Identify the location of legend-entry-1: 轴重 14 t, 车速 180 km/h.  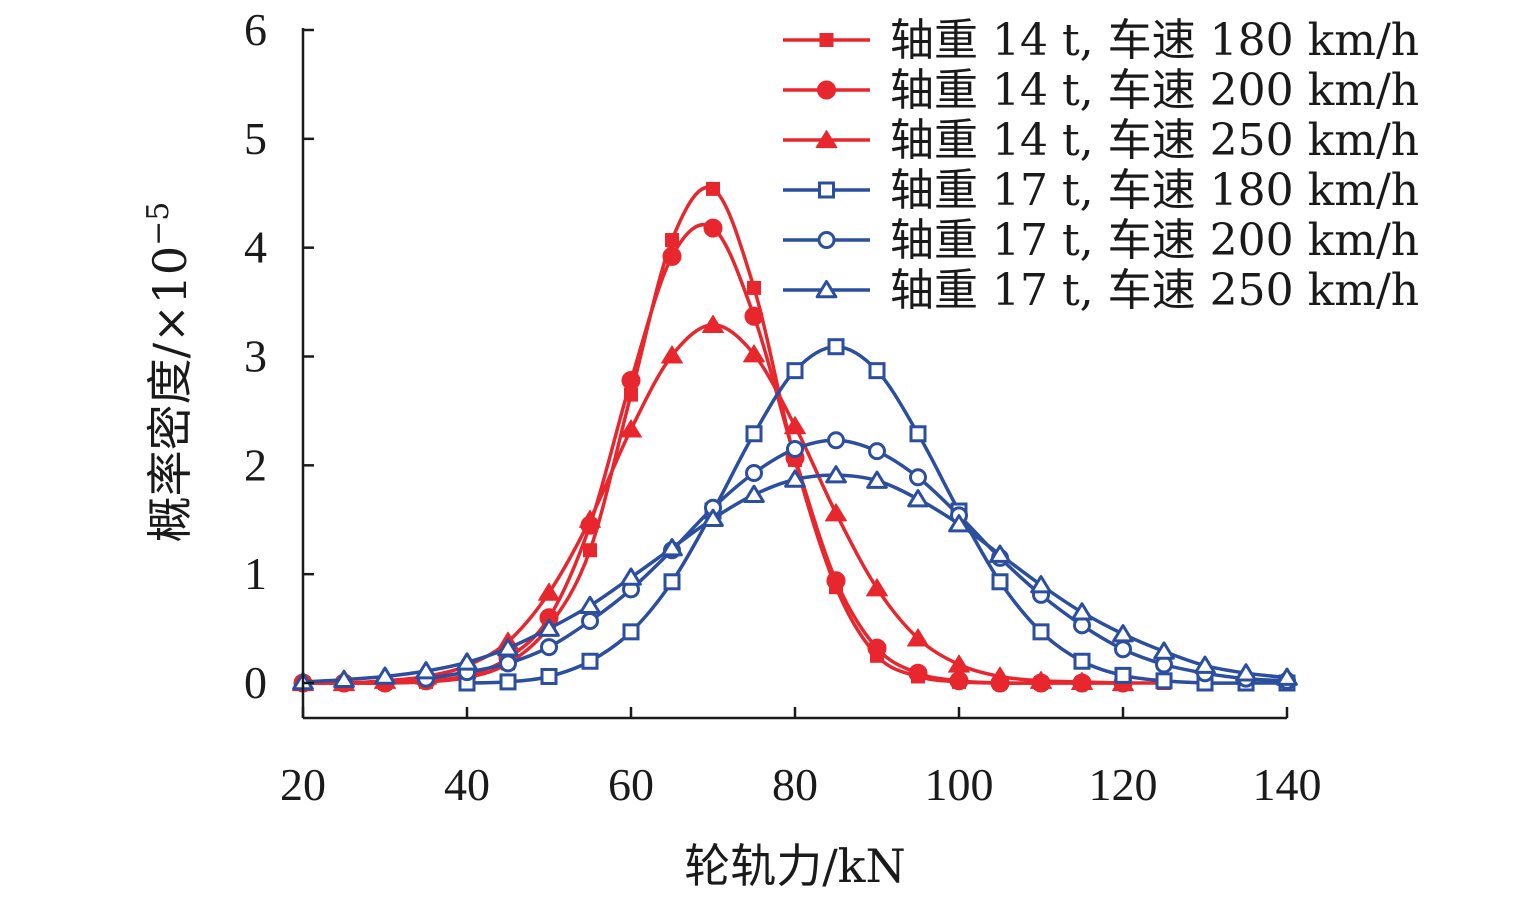
(1101, 40).